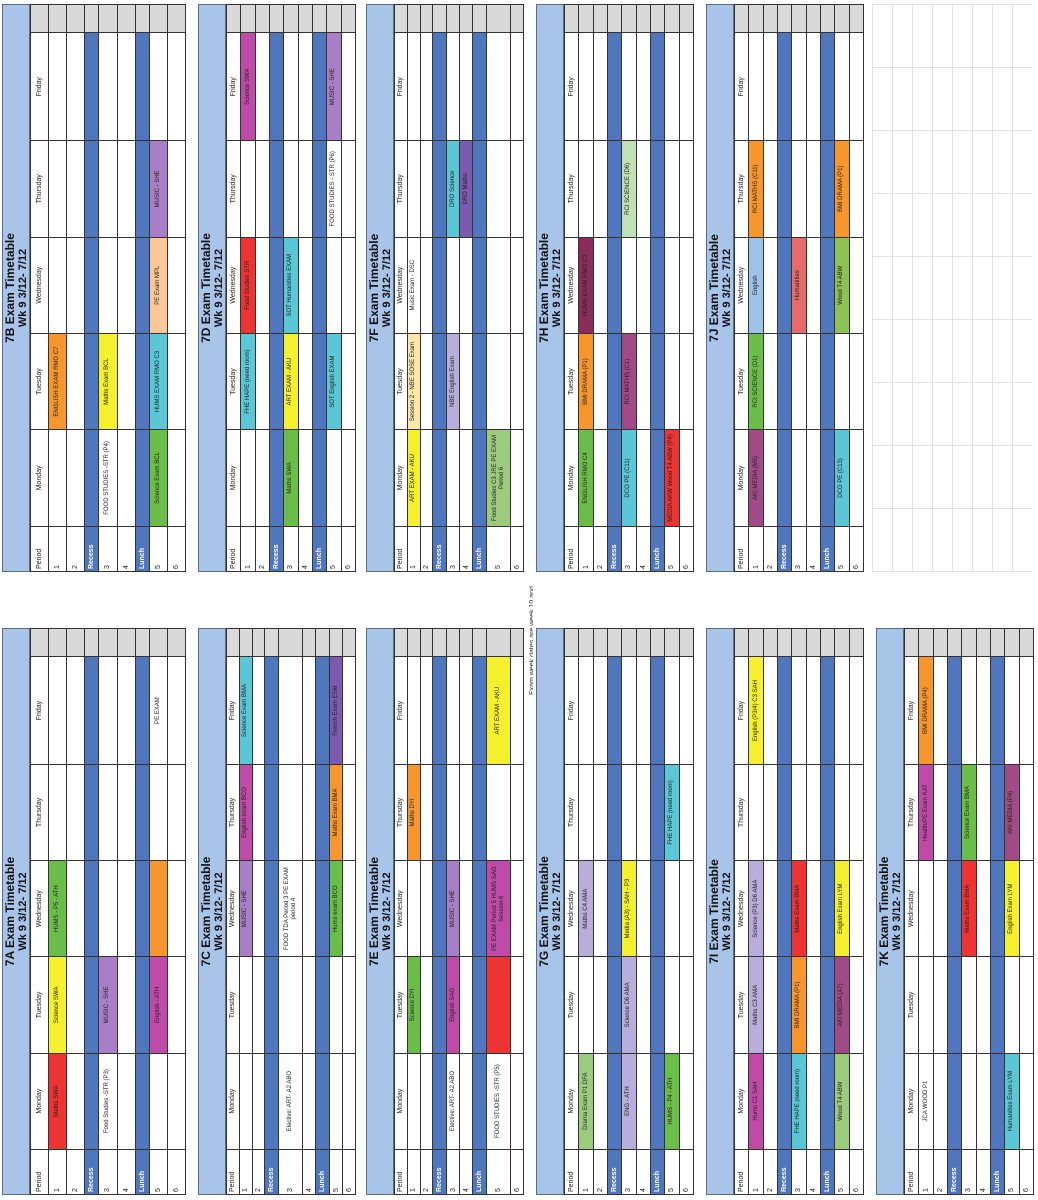 The image size is (1038, 1200). What do you see at coordinates (453, 189) in the screenshot?
I see `exam-cell-thu: DRO Science` at bounding box center [453, 189].